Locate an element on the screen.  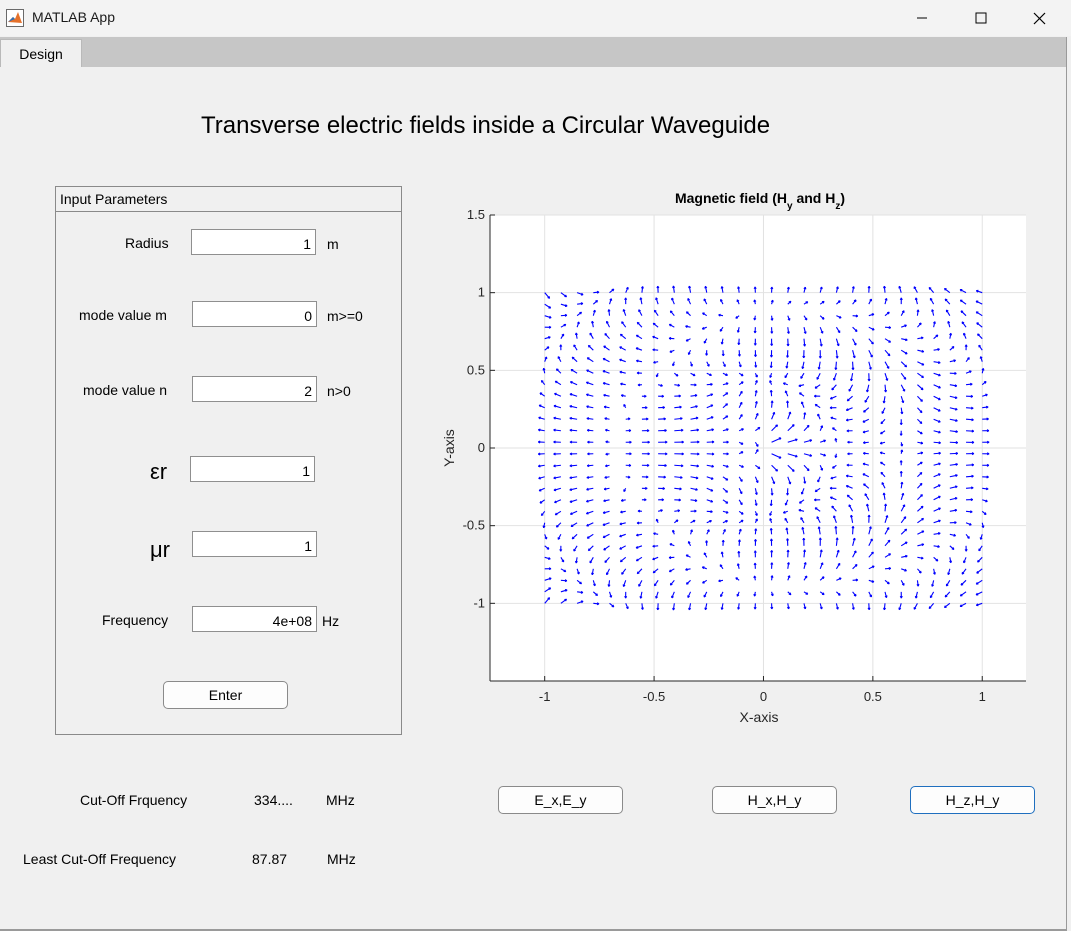
mu-r-input is located at coordinates (254, 544).